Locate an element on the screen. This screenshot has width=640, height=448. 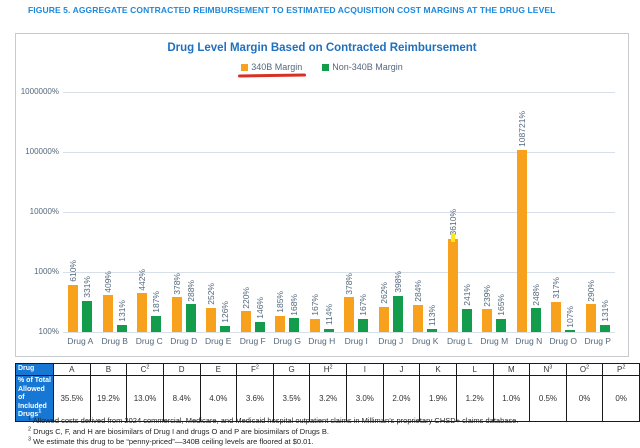
bar-value-label: 610% is located at coordinates (73, 271).